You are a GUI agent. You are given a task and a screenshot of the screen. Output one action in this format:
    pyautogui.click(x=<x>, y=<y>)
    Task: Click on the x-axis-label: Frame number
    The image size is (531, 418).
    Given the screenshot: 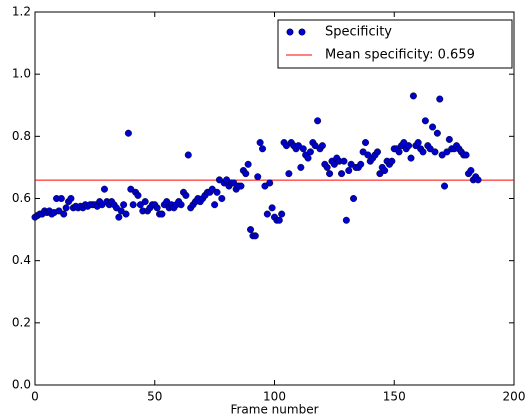 What is the action you would take?
    pyautogui.click(x=274, y=410)
    